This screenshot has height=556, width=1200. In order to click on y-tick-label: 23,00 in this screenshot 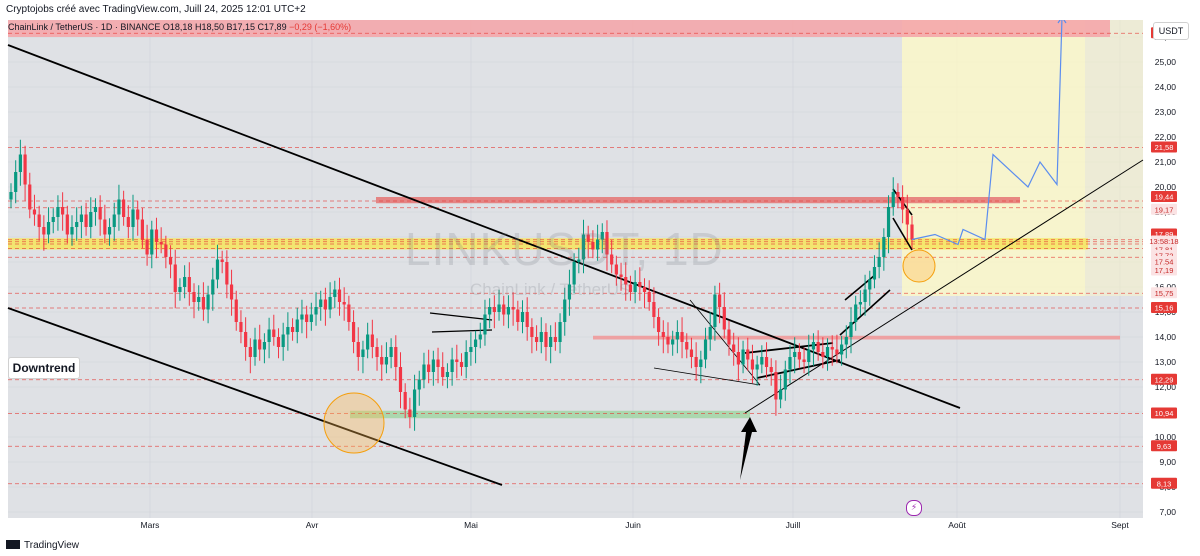, I will do `click(1166, 112)`.